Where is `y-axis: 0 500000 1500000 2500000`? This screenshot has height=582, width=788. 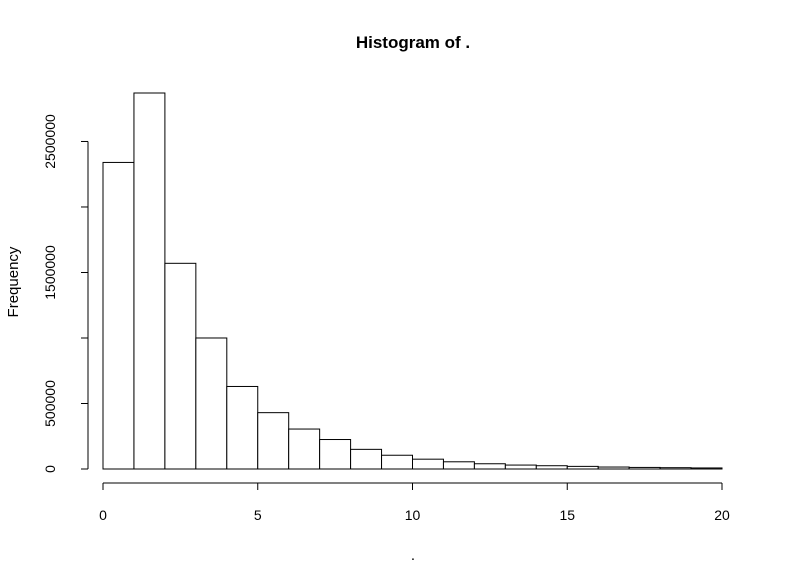 y-axis: 0 500000 1500000 2500000 is located at coordinates (65, 293).